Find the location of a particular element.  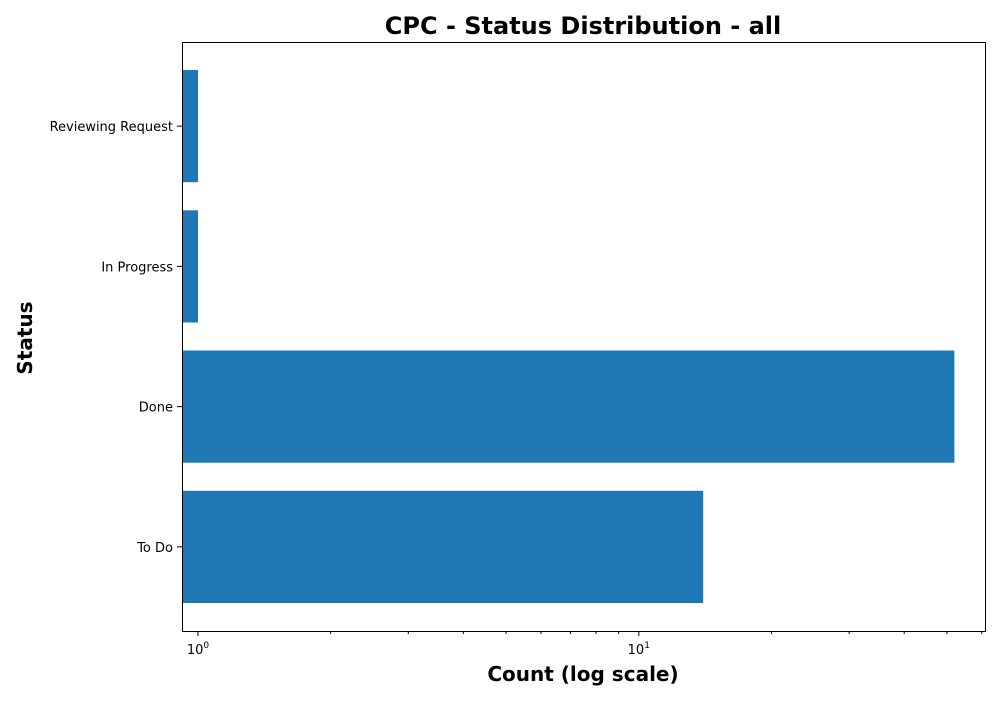

y-axis-label: Status is located at coordinates (25, 337).